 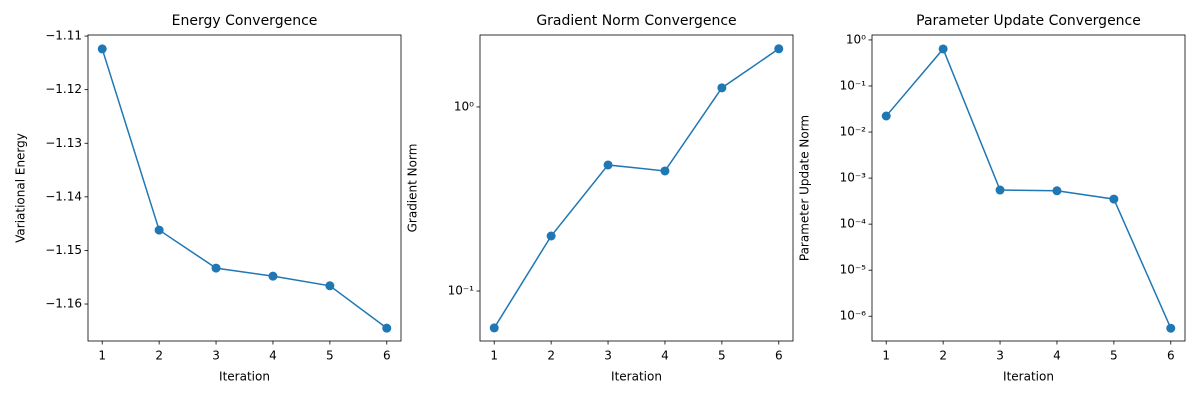 I want to click on chart-title: Gradient Norm Convergence, so click(x=636, y=21).